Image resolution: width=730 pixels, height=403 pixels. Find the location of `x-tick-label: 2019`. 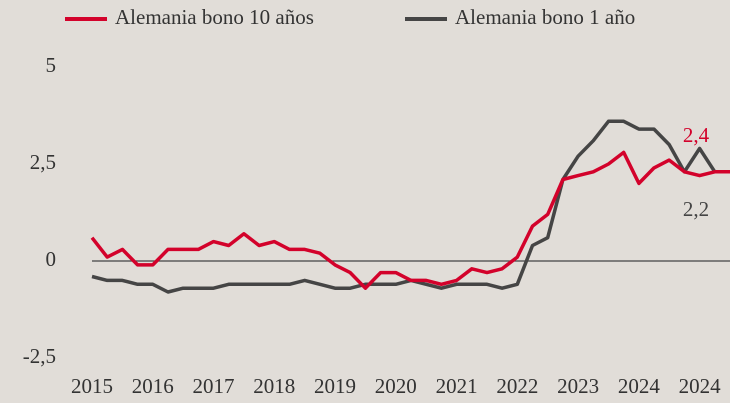

x-tick-label: 2019 is located at coordinates (335, 386).